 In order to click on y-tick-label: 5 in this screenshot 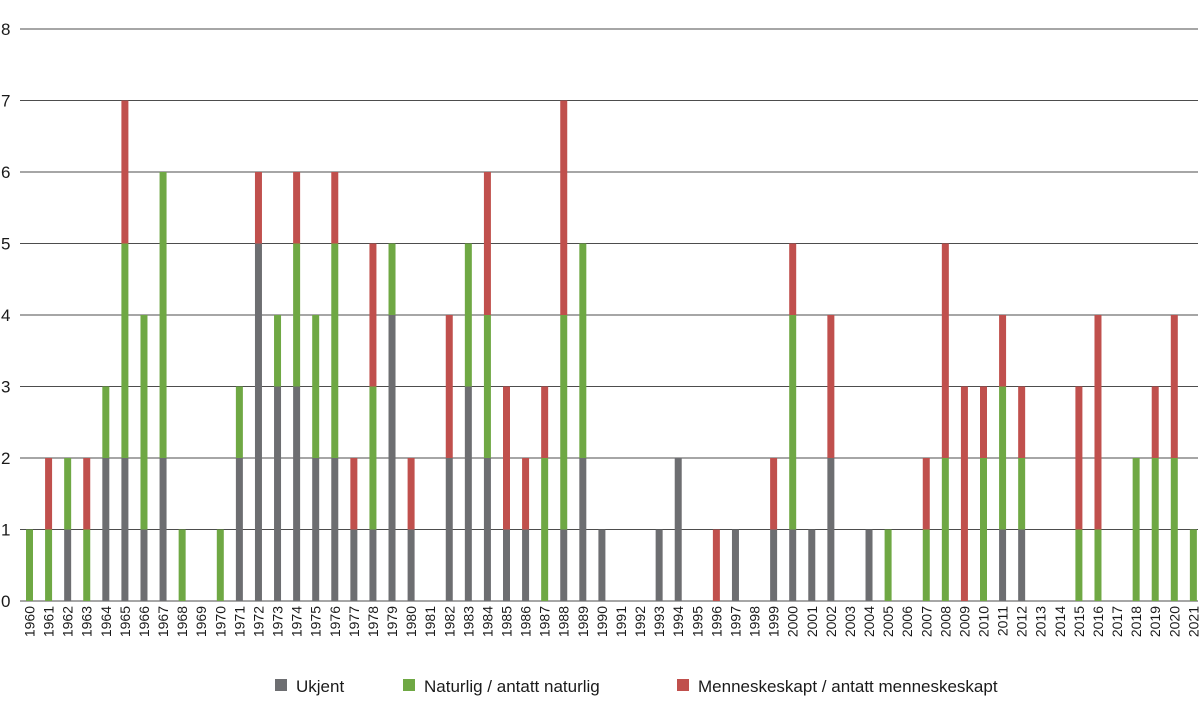, I will do `click(5, 244)`.